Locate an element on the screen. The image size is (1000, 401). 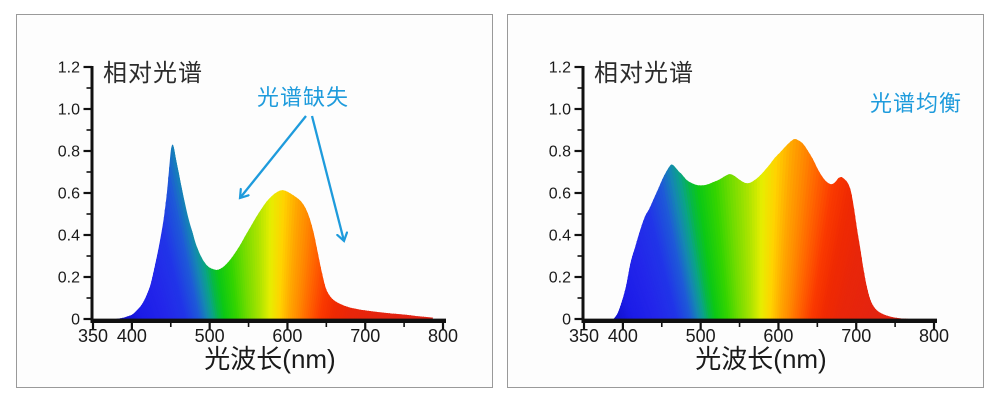
annotation-label: 光谱均衡 is located at coordinates (916, 103).